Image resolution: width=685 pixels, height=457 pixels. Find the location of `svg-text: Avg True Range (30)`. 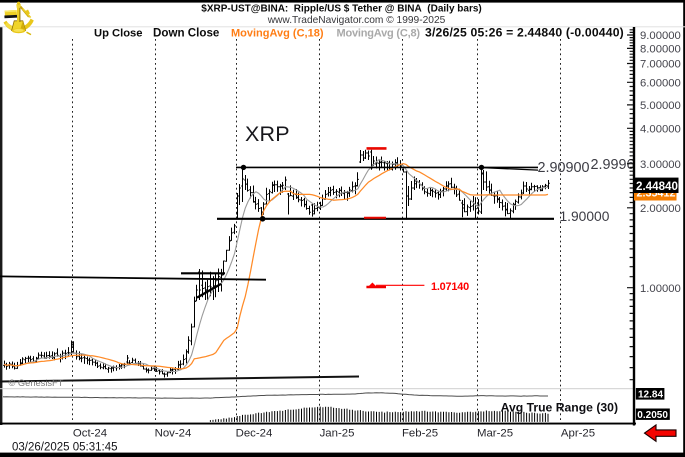

svg-text: Avg True Range (30) is located at coordinates (559, 408).